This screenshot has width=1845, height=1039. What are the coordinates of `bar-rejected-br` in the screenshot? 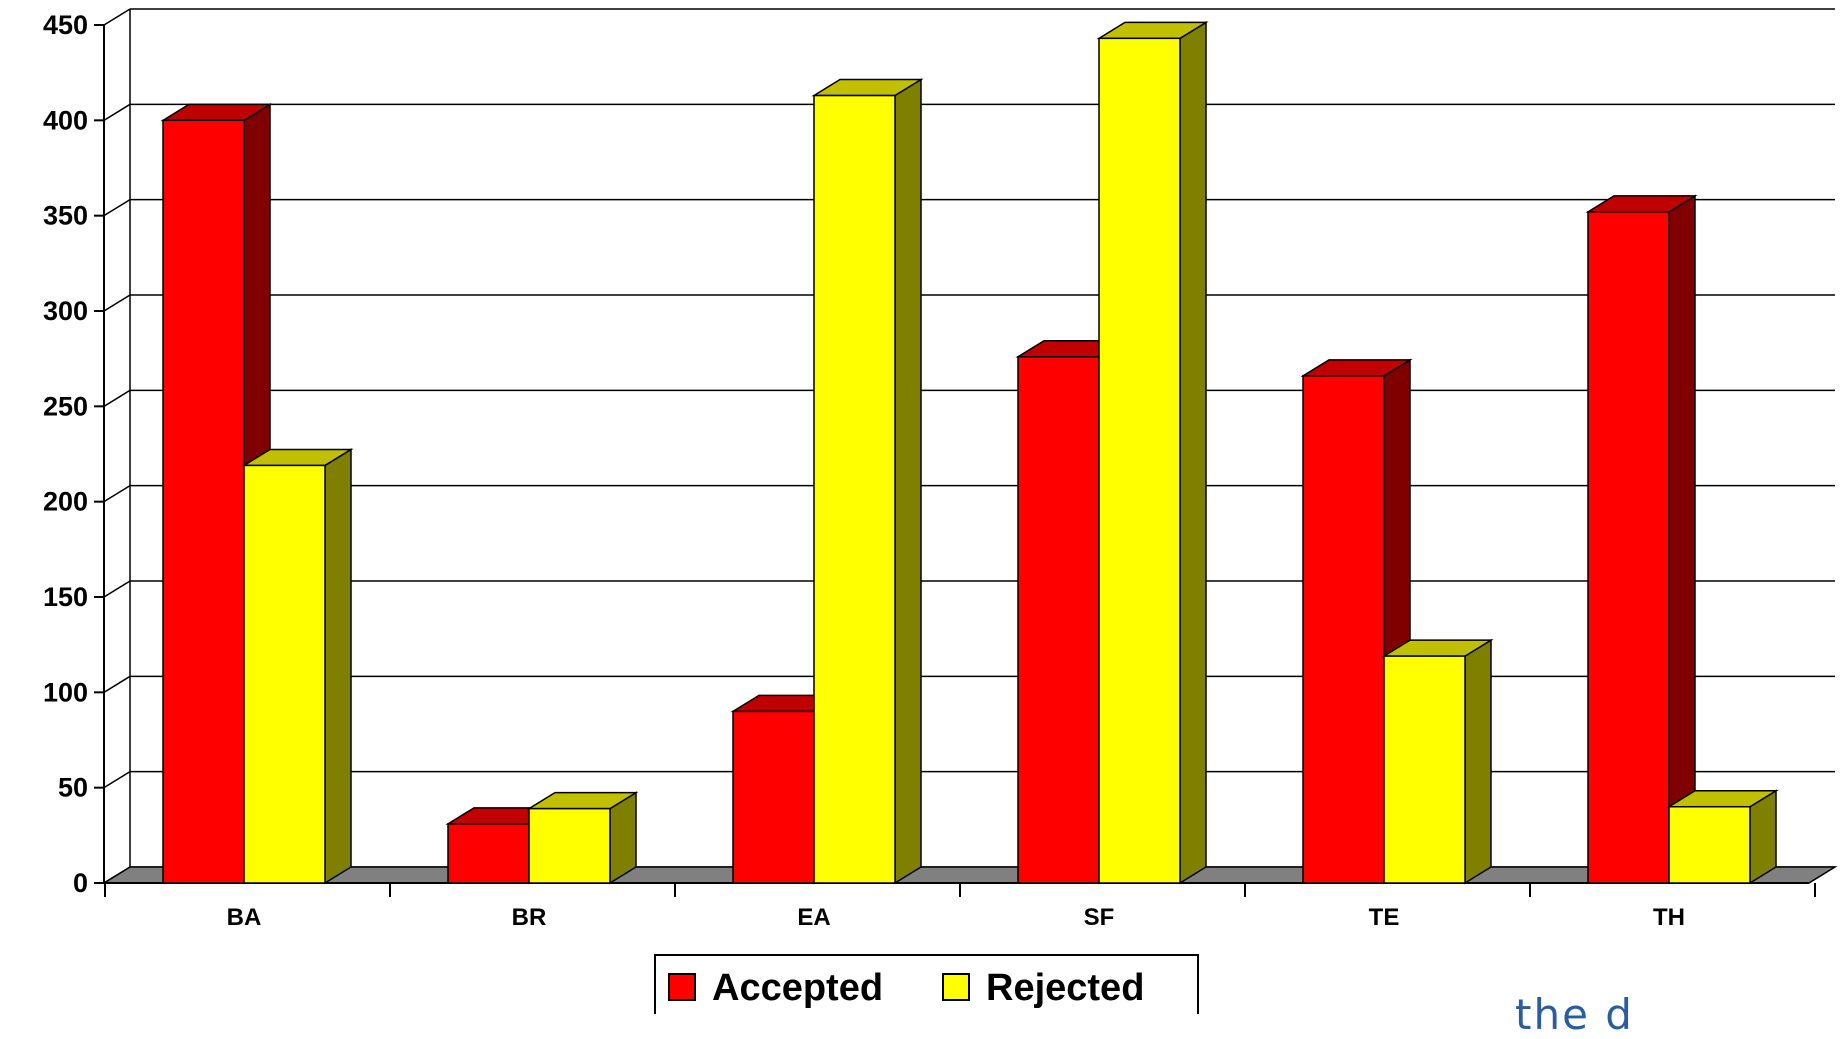 It's located at (582, 838).